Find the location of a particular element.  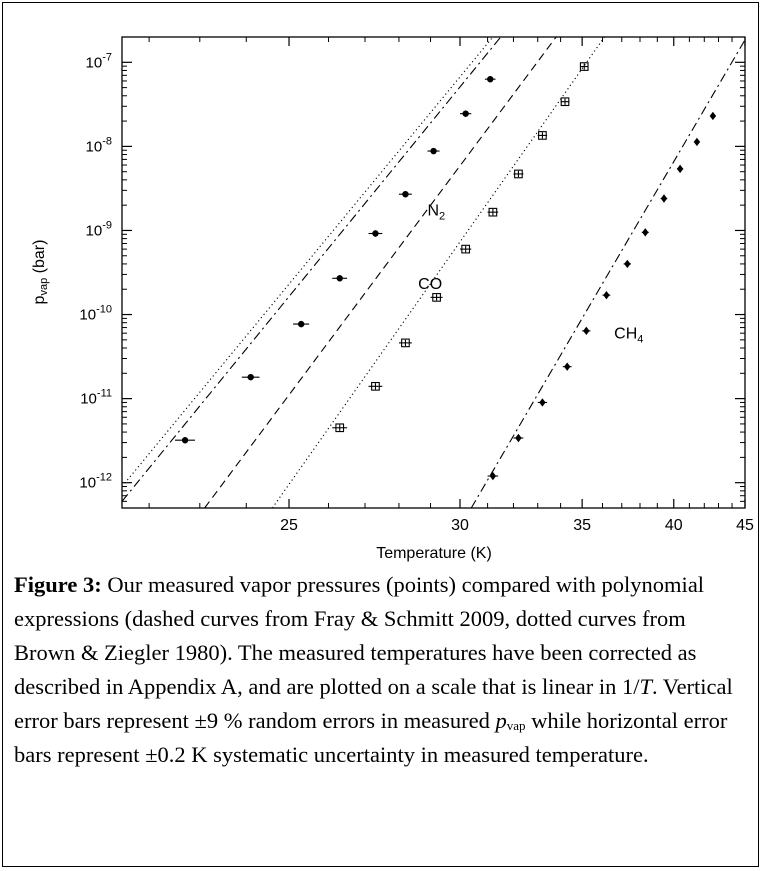

series-annotation: N2 is located at coordinates (436, 213).